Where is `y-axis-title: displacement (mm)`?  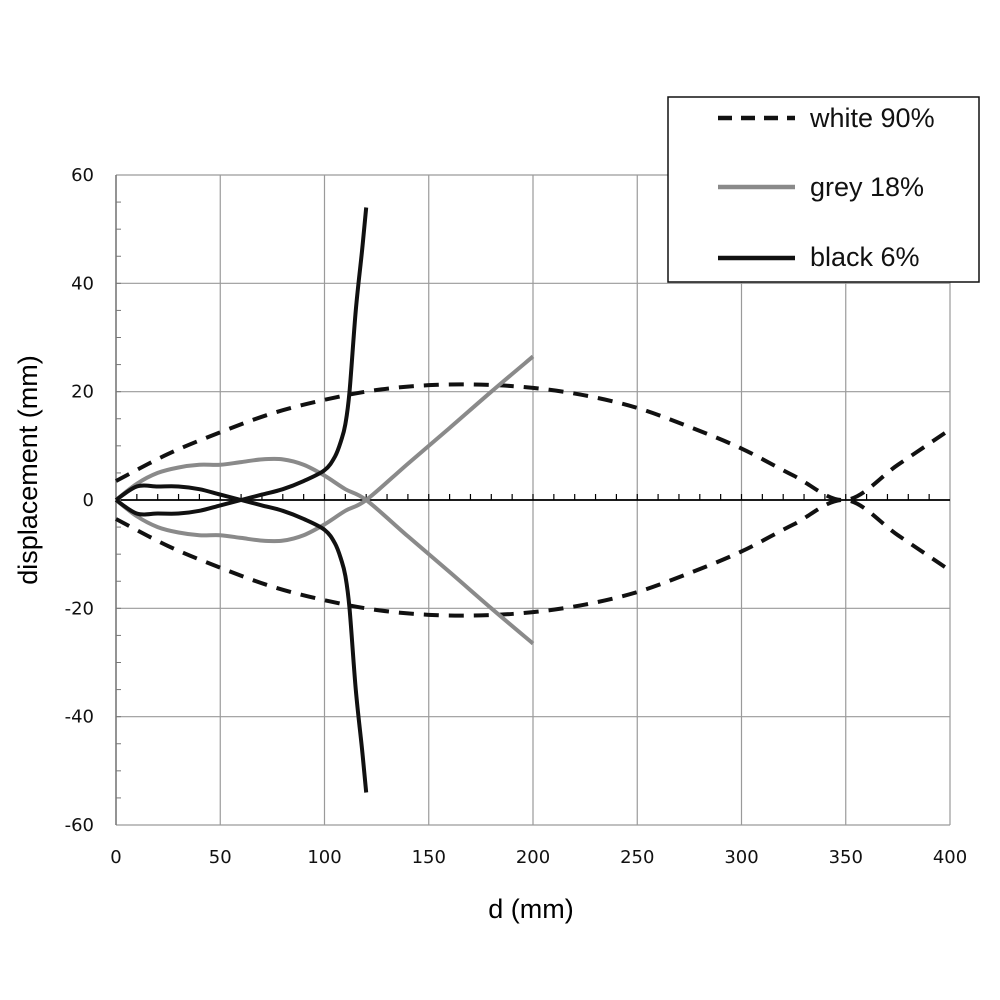 y-axis-title: displacement (mm) is located at coordinates (28, 470).